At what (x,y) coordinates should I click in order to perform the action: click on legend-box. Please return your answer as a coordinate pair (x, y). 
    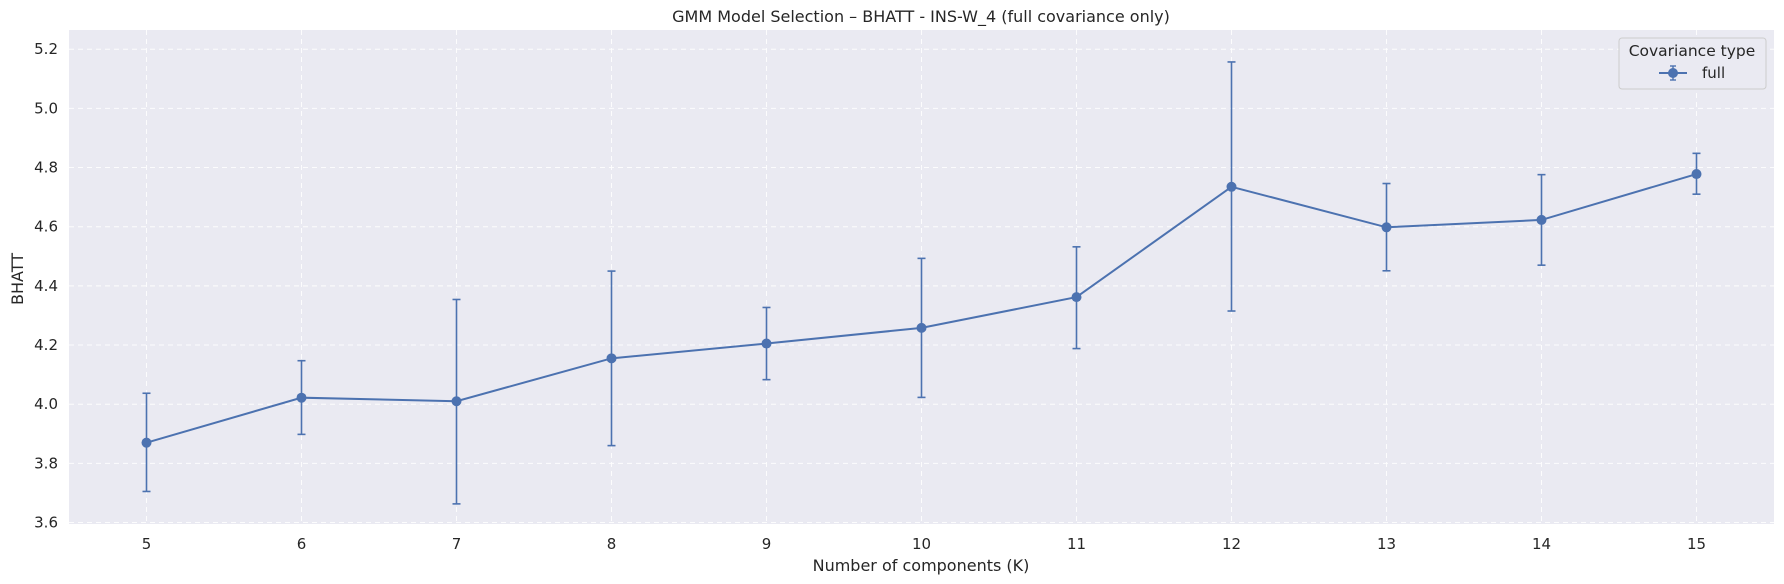
    Looking at the image, I should click on (1692, 63).